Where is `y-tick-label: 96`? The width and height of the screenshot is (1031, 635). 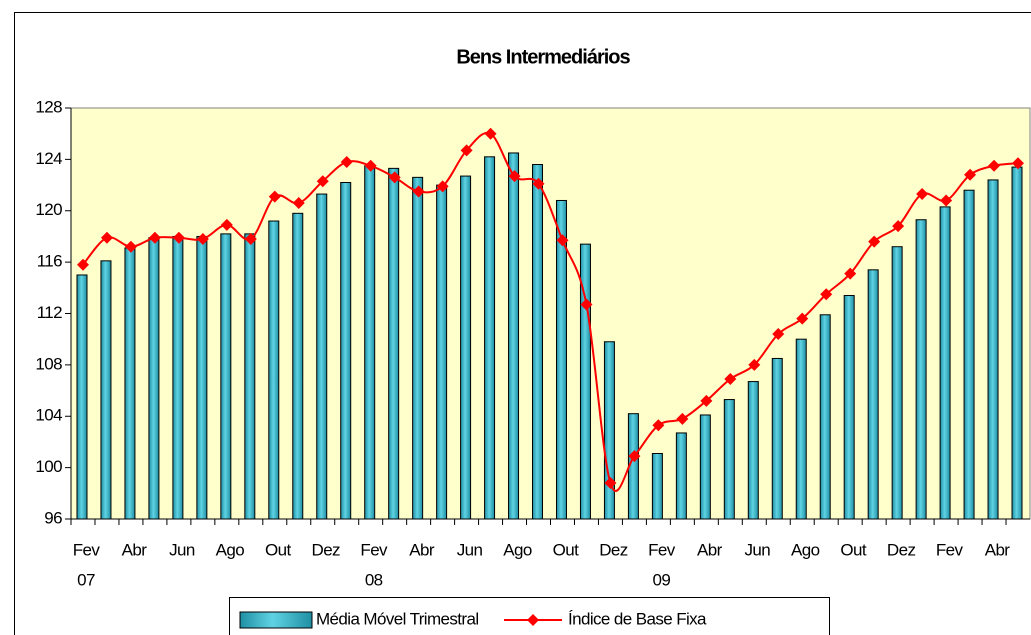 y-tick-label: 96 is located at coordinates (53, 517).